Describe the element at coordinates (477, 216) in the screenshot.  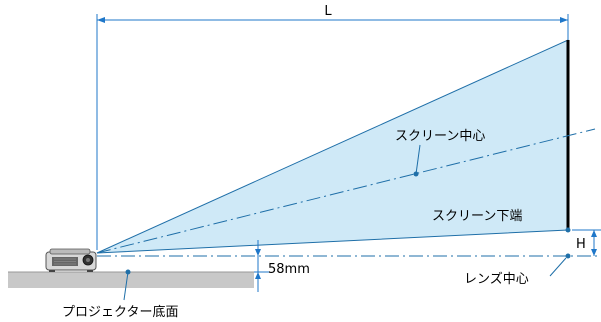
I see `screen-bottom-label: スクリーン下端` at that location.